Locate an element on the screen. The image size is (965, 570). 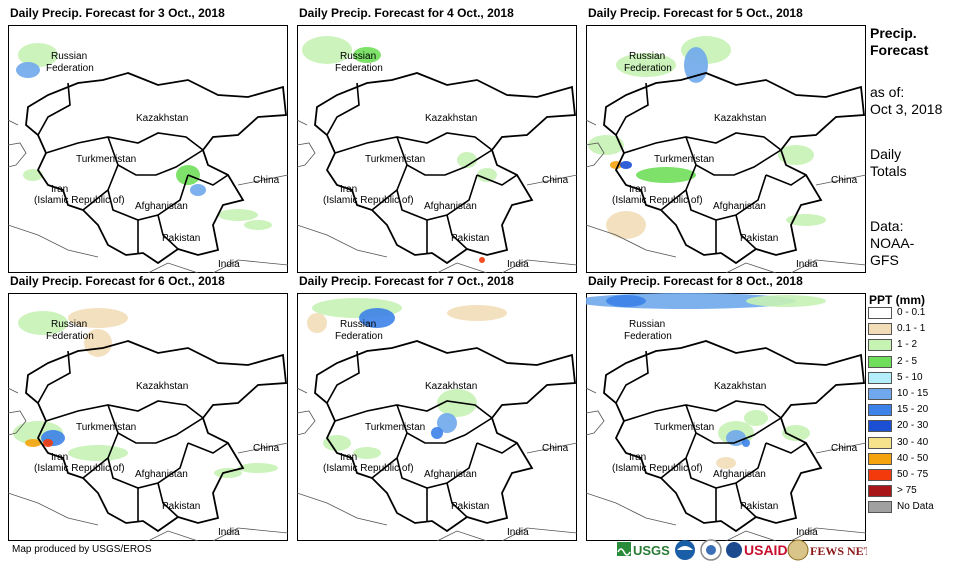
legend-label: 20 - 30 is located at coordinates (913, 426).